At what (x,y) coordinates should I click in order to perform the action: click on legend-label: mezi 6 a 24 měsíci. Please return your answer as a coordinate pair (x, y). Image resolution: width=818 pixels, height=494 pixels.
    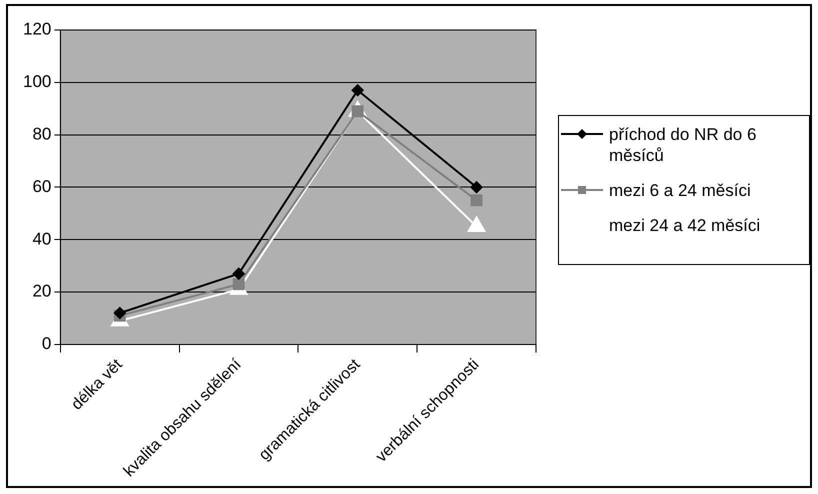
    Looking at the image, I should click on (680, 190).